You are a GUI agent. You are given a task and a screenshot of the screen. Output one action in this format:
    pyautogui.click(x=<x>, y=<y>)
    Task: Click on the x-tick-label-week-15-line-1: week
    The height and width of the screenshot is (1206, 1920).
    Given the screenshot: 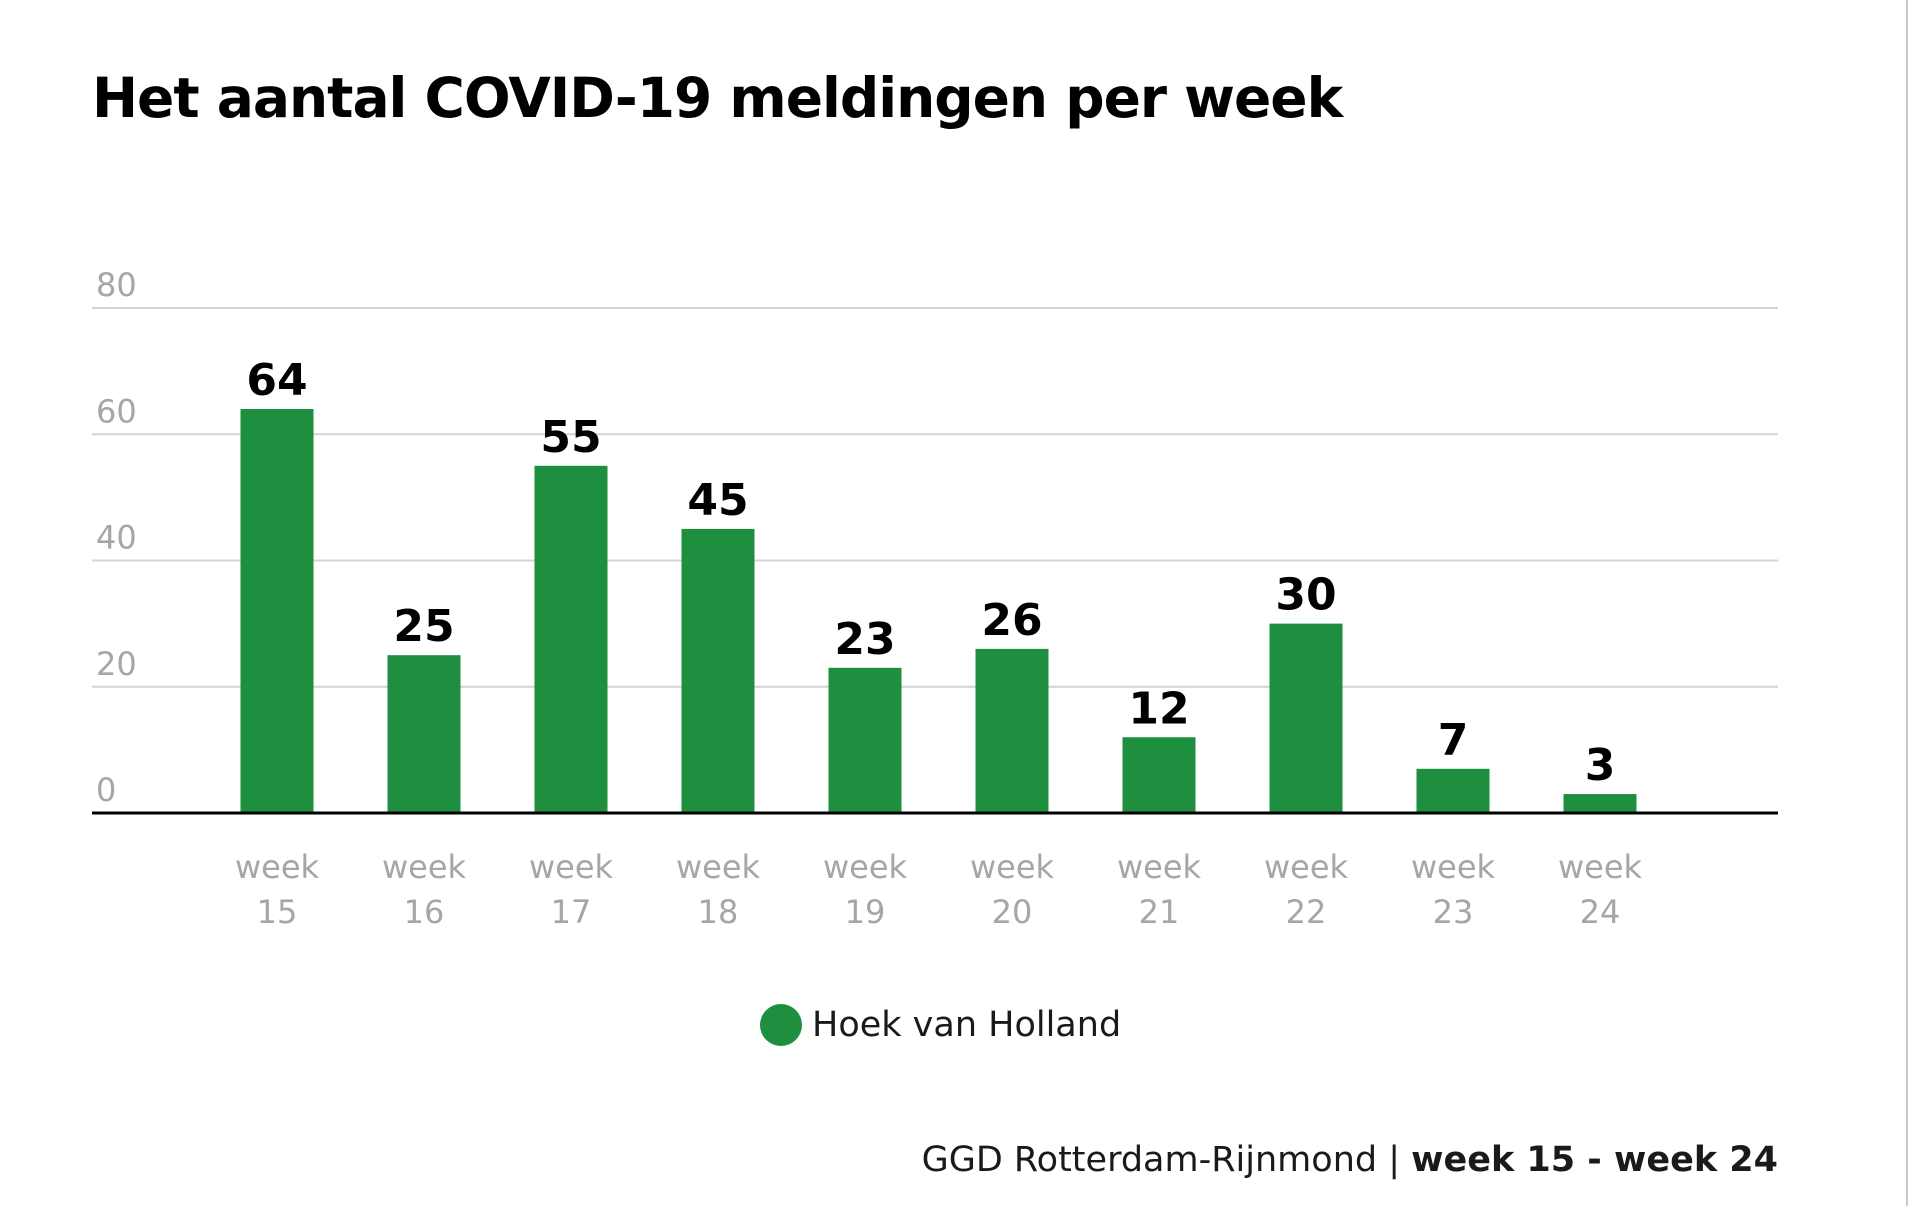 What is the action you would take?
    pyautogui.click(x=277, y=867)
    